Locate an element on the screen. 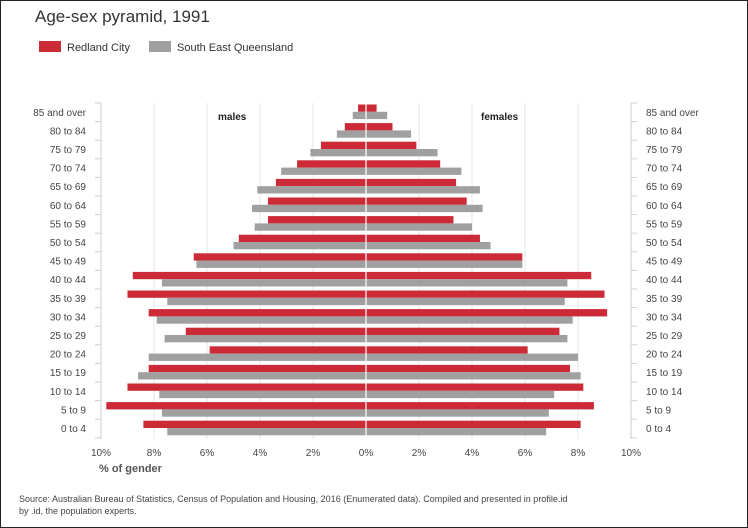 This screenshot has width=748, height=528. legend-label-seq: South East Queensland is located at coordinates (235, 48).